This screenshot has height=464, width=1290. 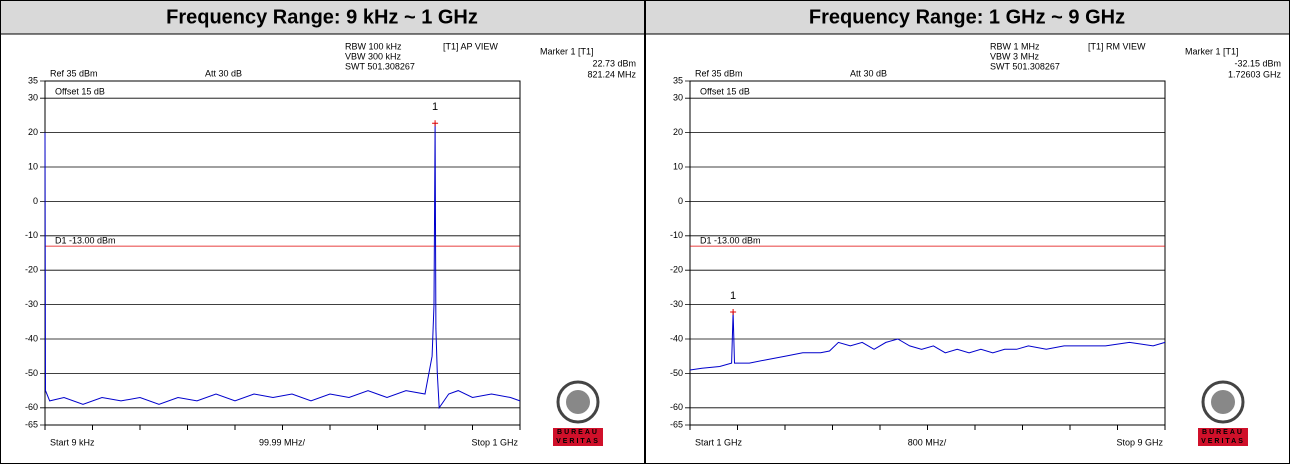 I want to click on start-freq: Start 9 kHz, so click(x=72, y=442).